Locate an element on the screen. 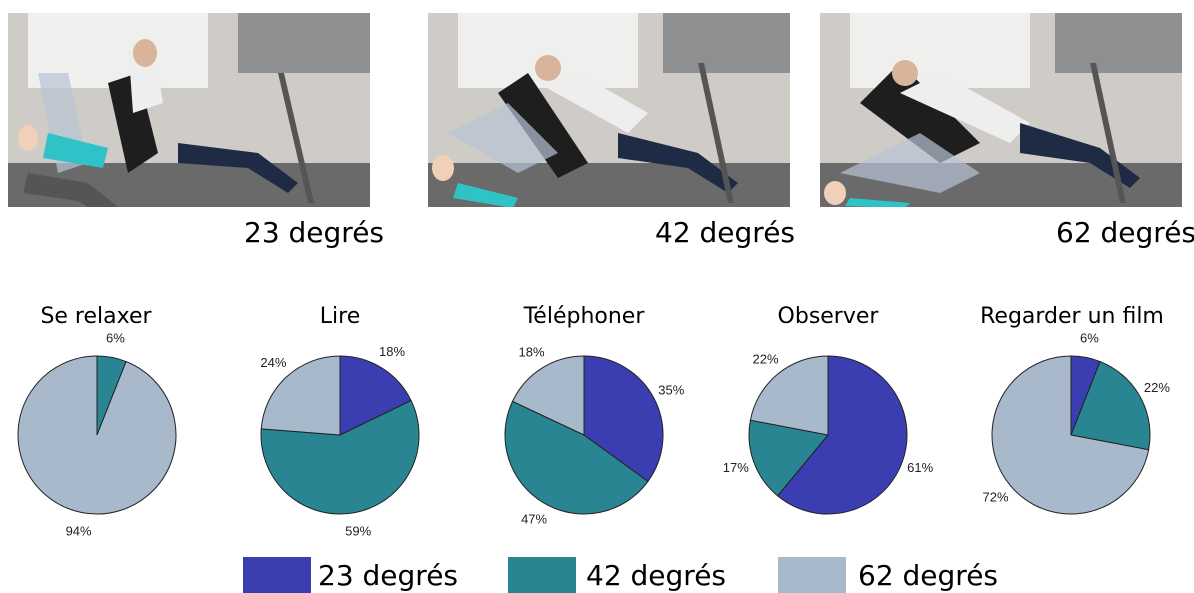  chart-title-telephoner: Téléphoner is located at coordinates (584, 316).